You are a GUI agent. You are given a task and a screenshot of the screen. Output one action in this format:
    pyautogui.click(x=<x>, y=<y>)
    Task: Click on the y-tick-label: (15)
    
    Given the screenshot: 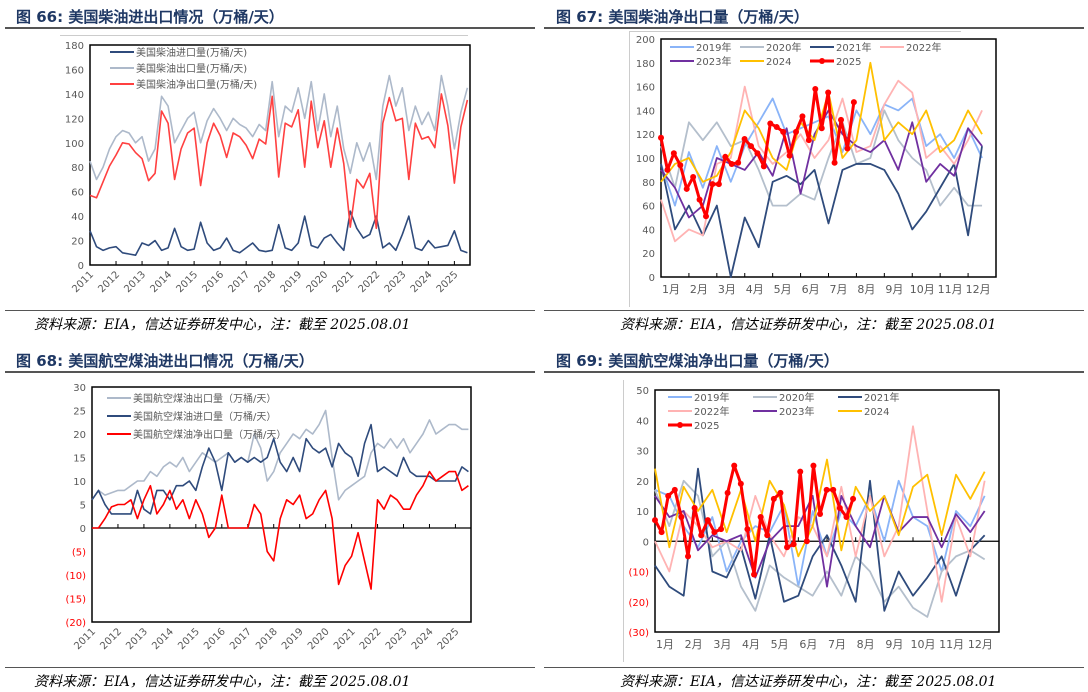 What is the action you would take?
    pyautogui.click(x=75, y=600)
    